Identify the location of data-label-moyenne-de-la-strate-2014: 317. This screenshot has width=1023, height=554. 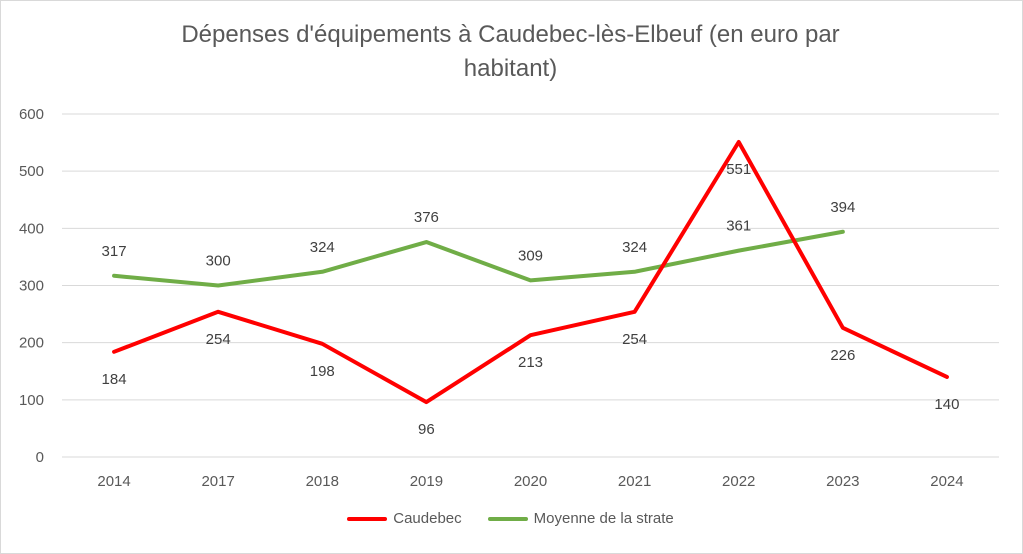
(114, 251).